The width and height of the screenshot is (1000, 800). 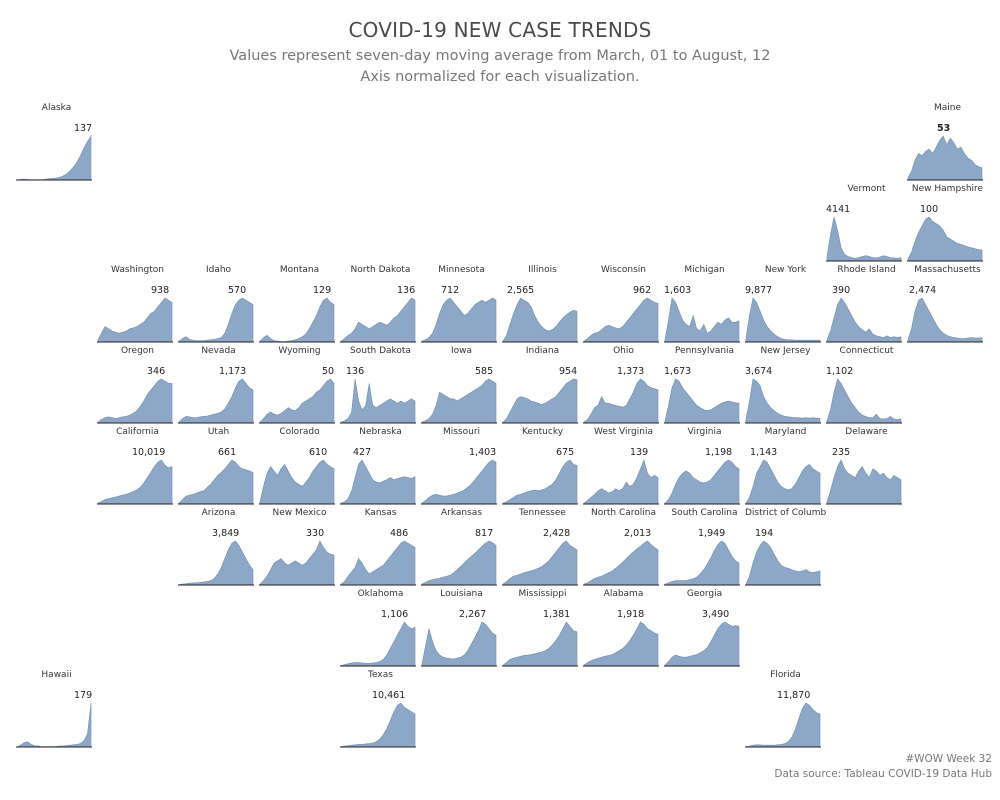 What do you see at coordinates (785, 270) in the screenshot?
I see `state-name: New York` at bounding box center [785, 270].